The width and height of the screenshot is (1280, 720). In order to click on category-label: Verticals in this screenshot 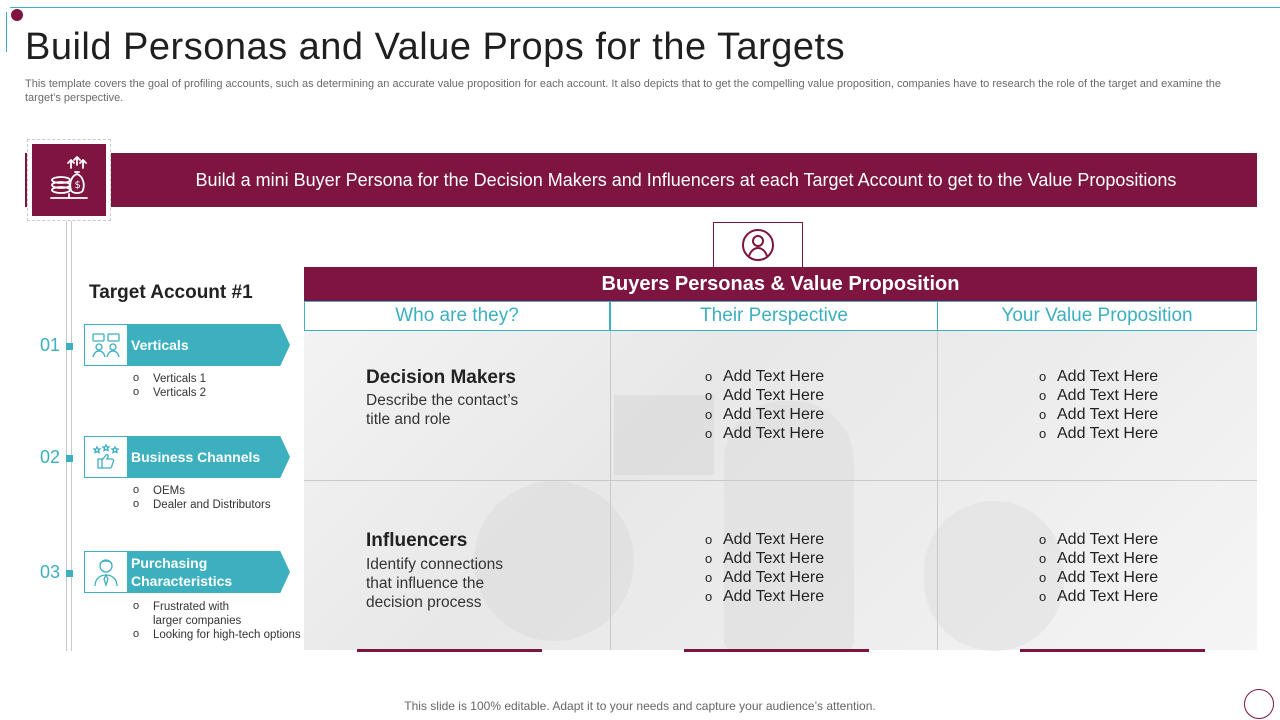, I will do `click(209, 345)`.